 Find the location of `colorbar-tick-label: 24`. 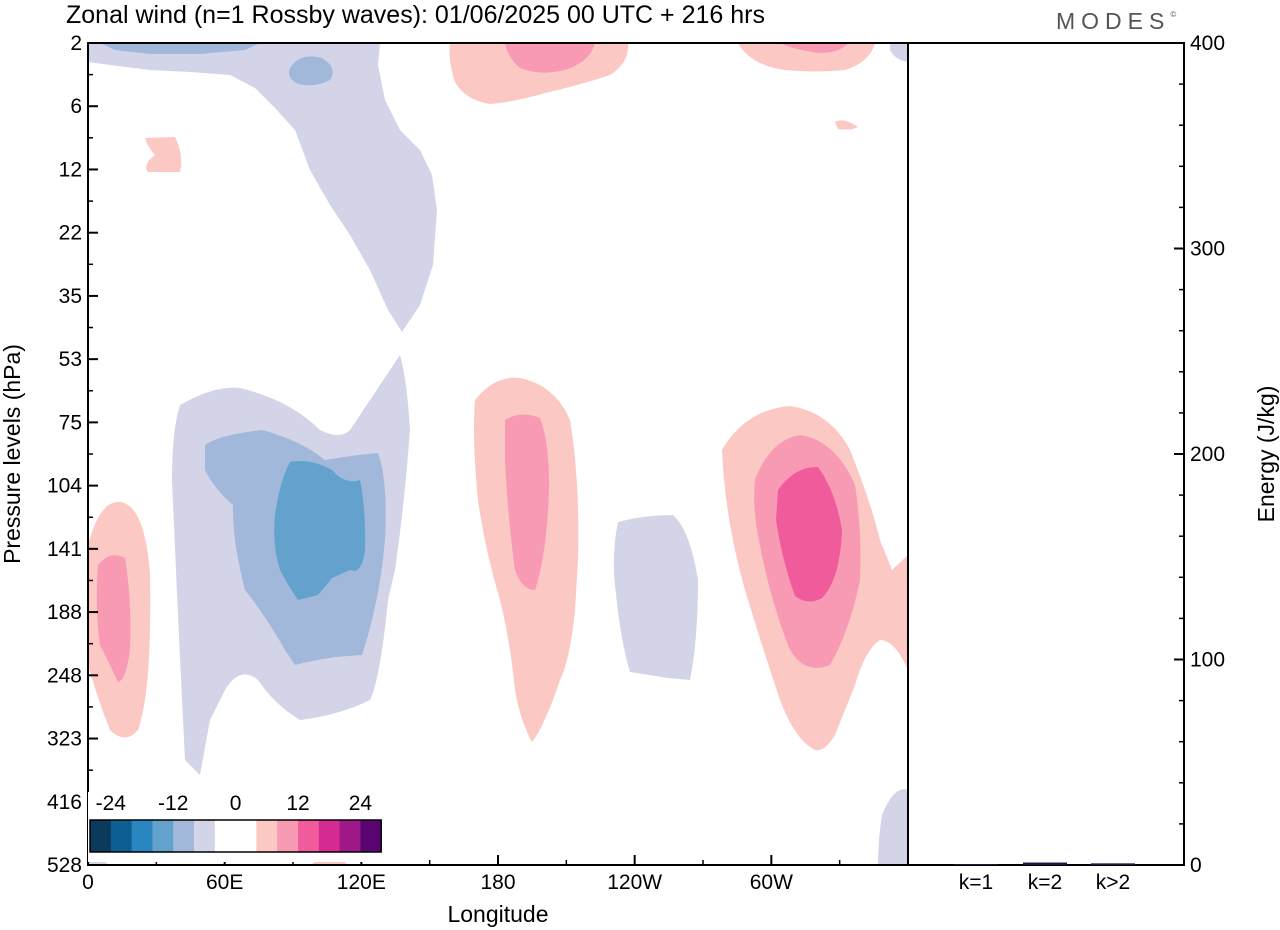

colorbar-tick-label: 24 is located at coordinates (361, 803).